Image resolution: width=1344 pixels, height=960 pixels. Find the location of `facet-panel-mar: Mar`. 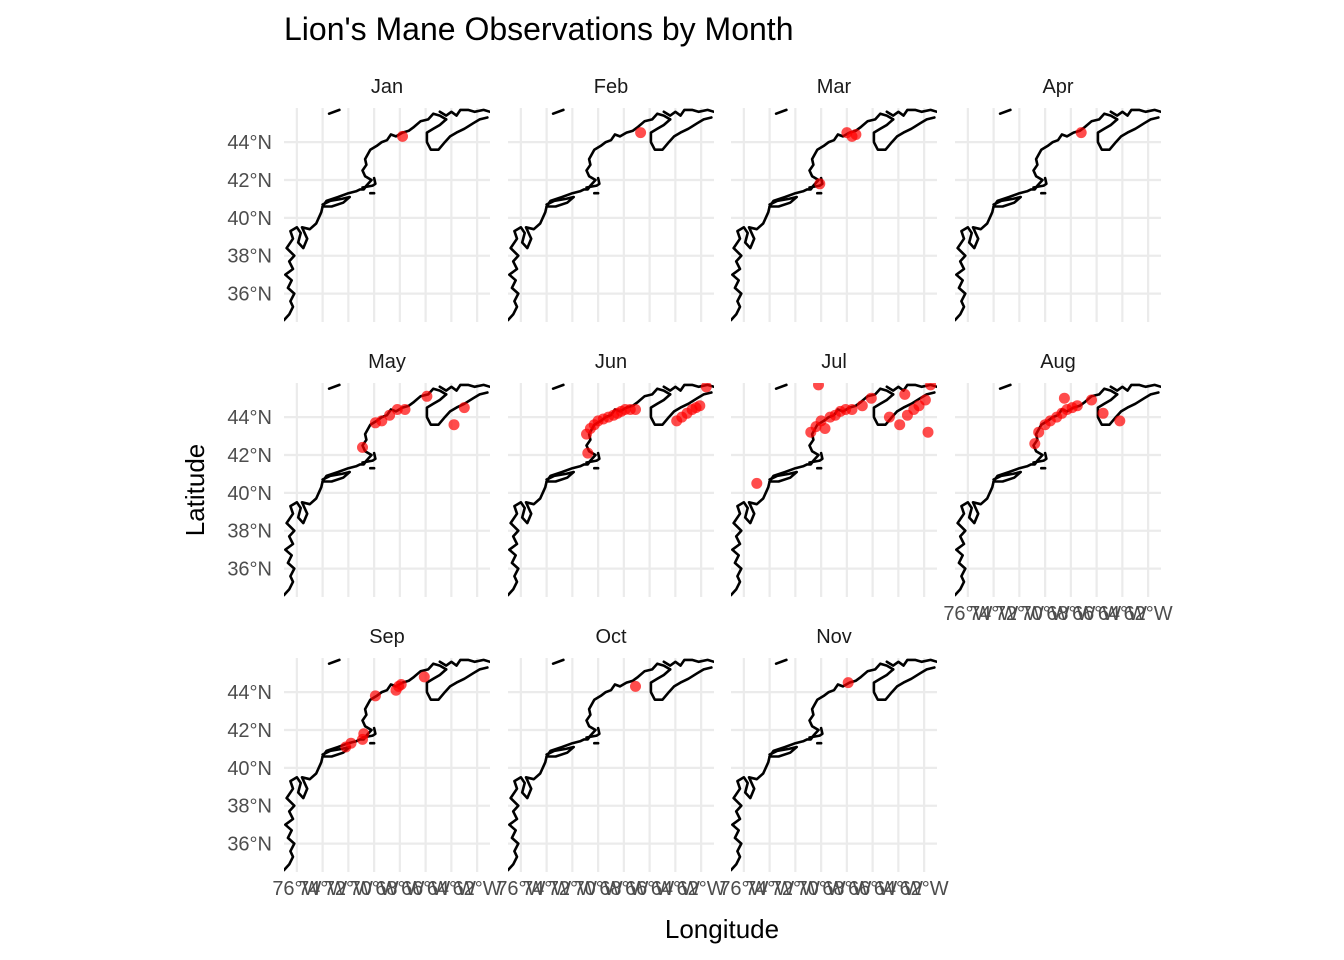

facet-panel-mar: Mar is located at coordinates (834, 199).